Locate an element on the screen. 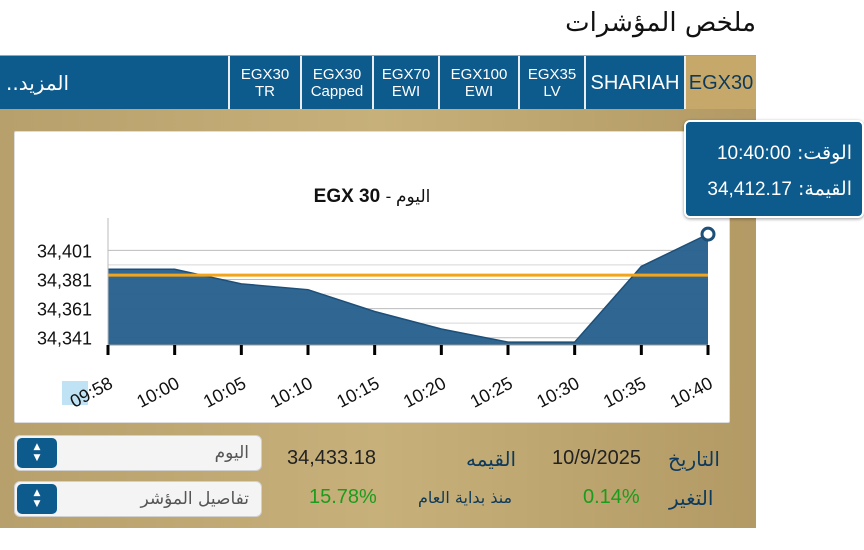 The width and height of the screenshot is (864, 550). page-title: ملخص المؤشرات is located at coordinates (660, 23).